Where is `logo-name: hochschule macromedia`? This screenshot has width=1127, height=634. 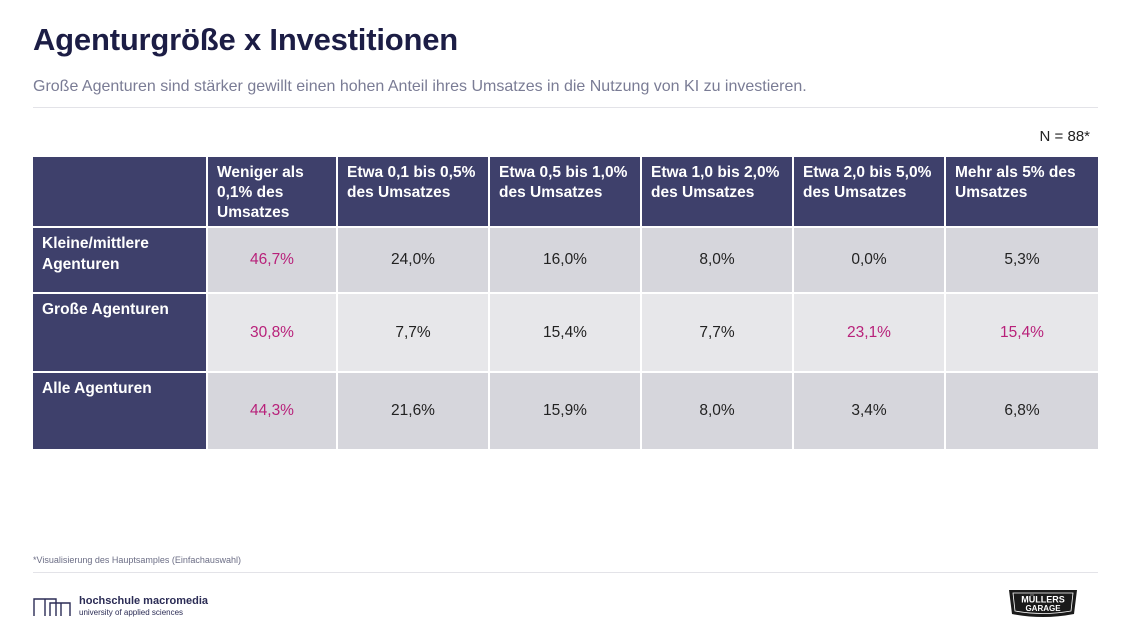 logo-name: hochschule macromedia is located at coordinates (143, 601).